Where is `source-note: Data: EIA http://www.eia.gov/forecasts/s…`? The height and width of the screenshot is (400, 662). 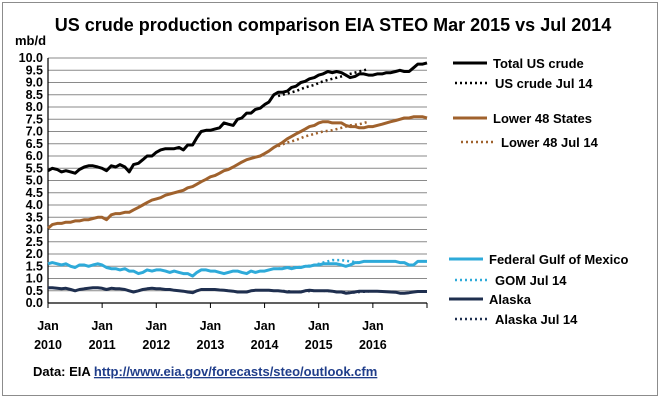
source-note: Data: EIA http://www.eia.gov/forecasts/s… is located at coordinates (205, 371).